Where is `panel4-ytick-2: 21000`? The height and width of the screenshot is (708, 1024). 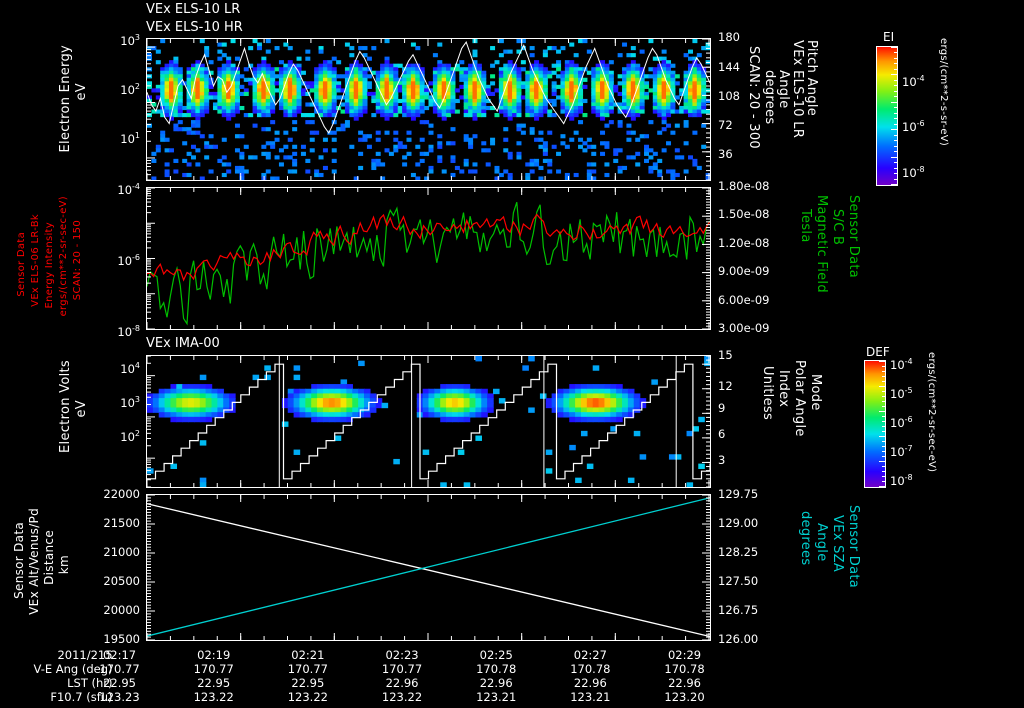
panel4-ytick-2: 21000 is located at coordinates (121, 552).